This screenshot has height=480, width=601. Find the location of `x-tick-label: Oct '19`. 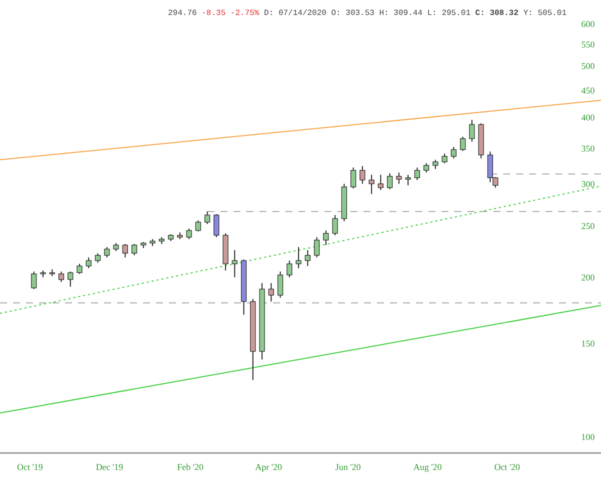

x-tick-label: Oct '19 is located at coordinates (30, 467).